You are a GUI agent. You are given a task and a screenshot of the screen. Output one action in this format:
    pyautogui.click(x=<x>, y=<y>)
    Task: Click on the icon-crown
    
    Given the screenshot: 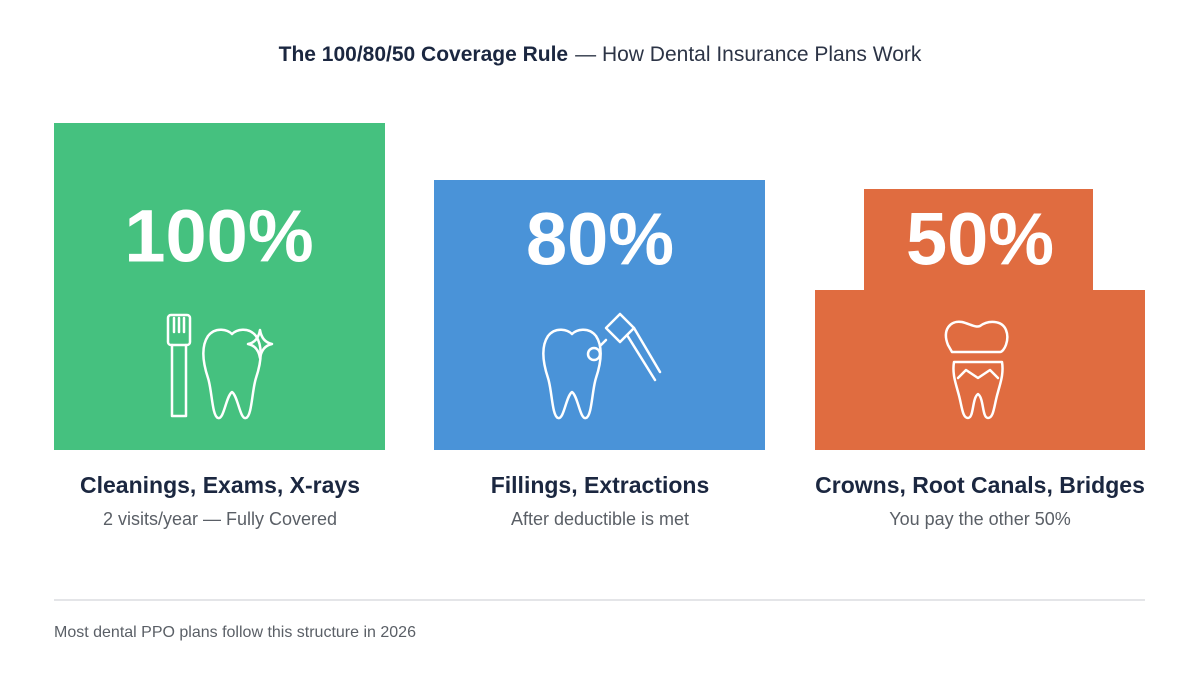 What is the action you would take?
    pyautogui.click(x=976, y=370)
    